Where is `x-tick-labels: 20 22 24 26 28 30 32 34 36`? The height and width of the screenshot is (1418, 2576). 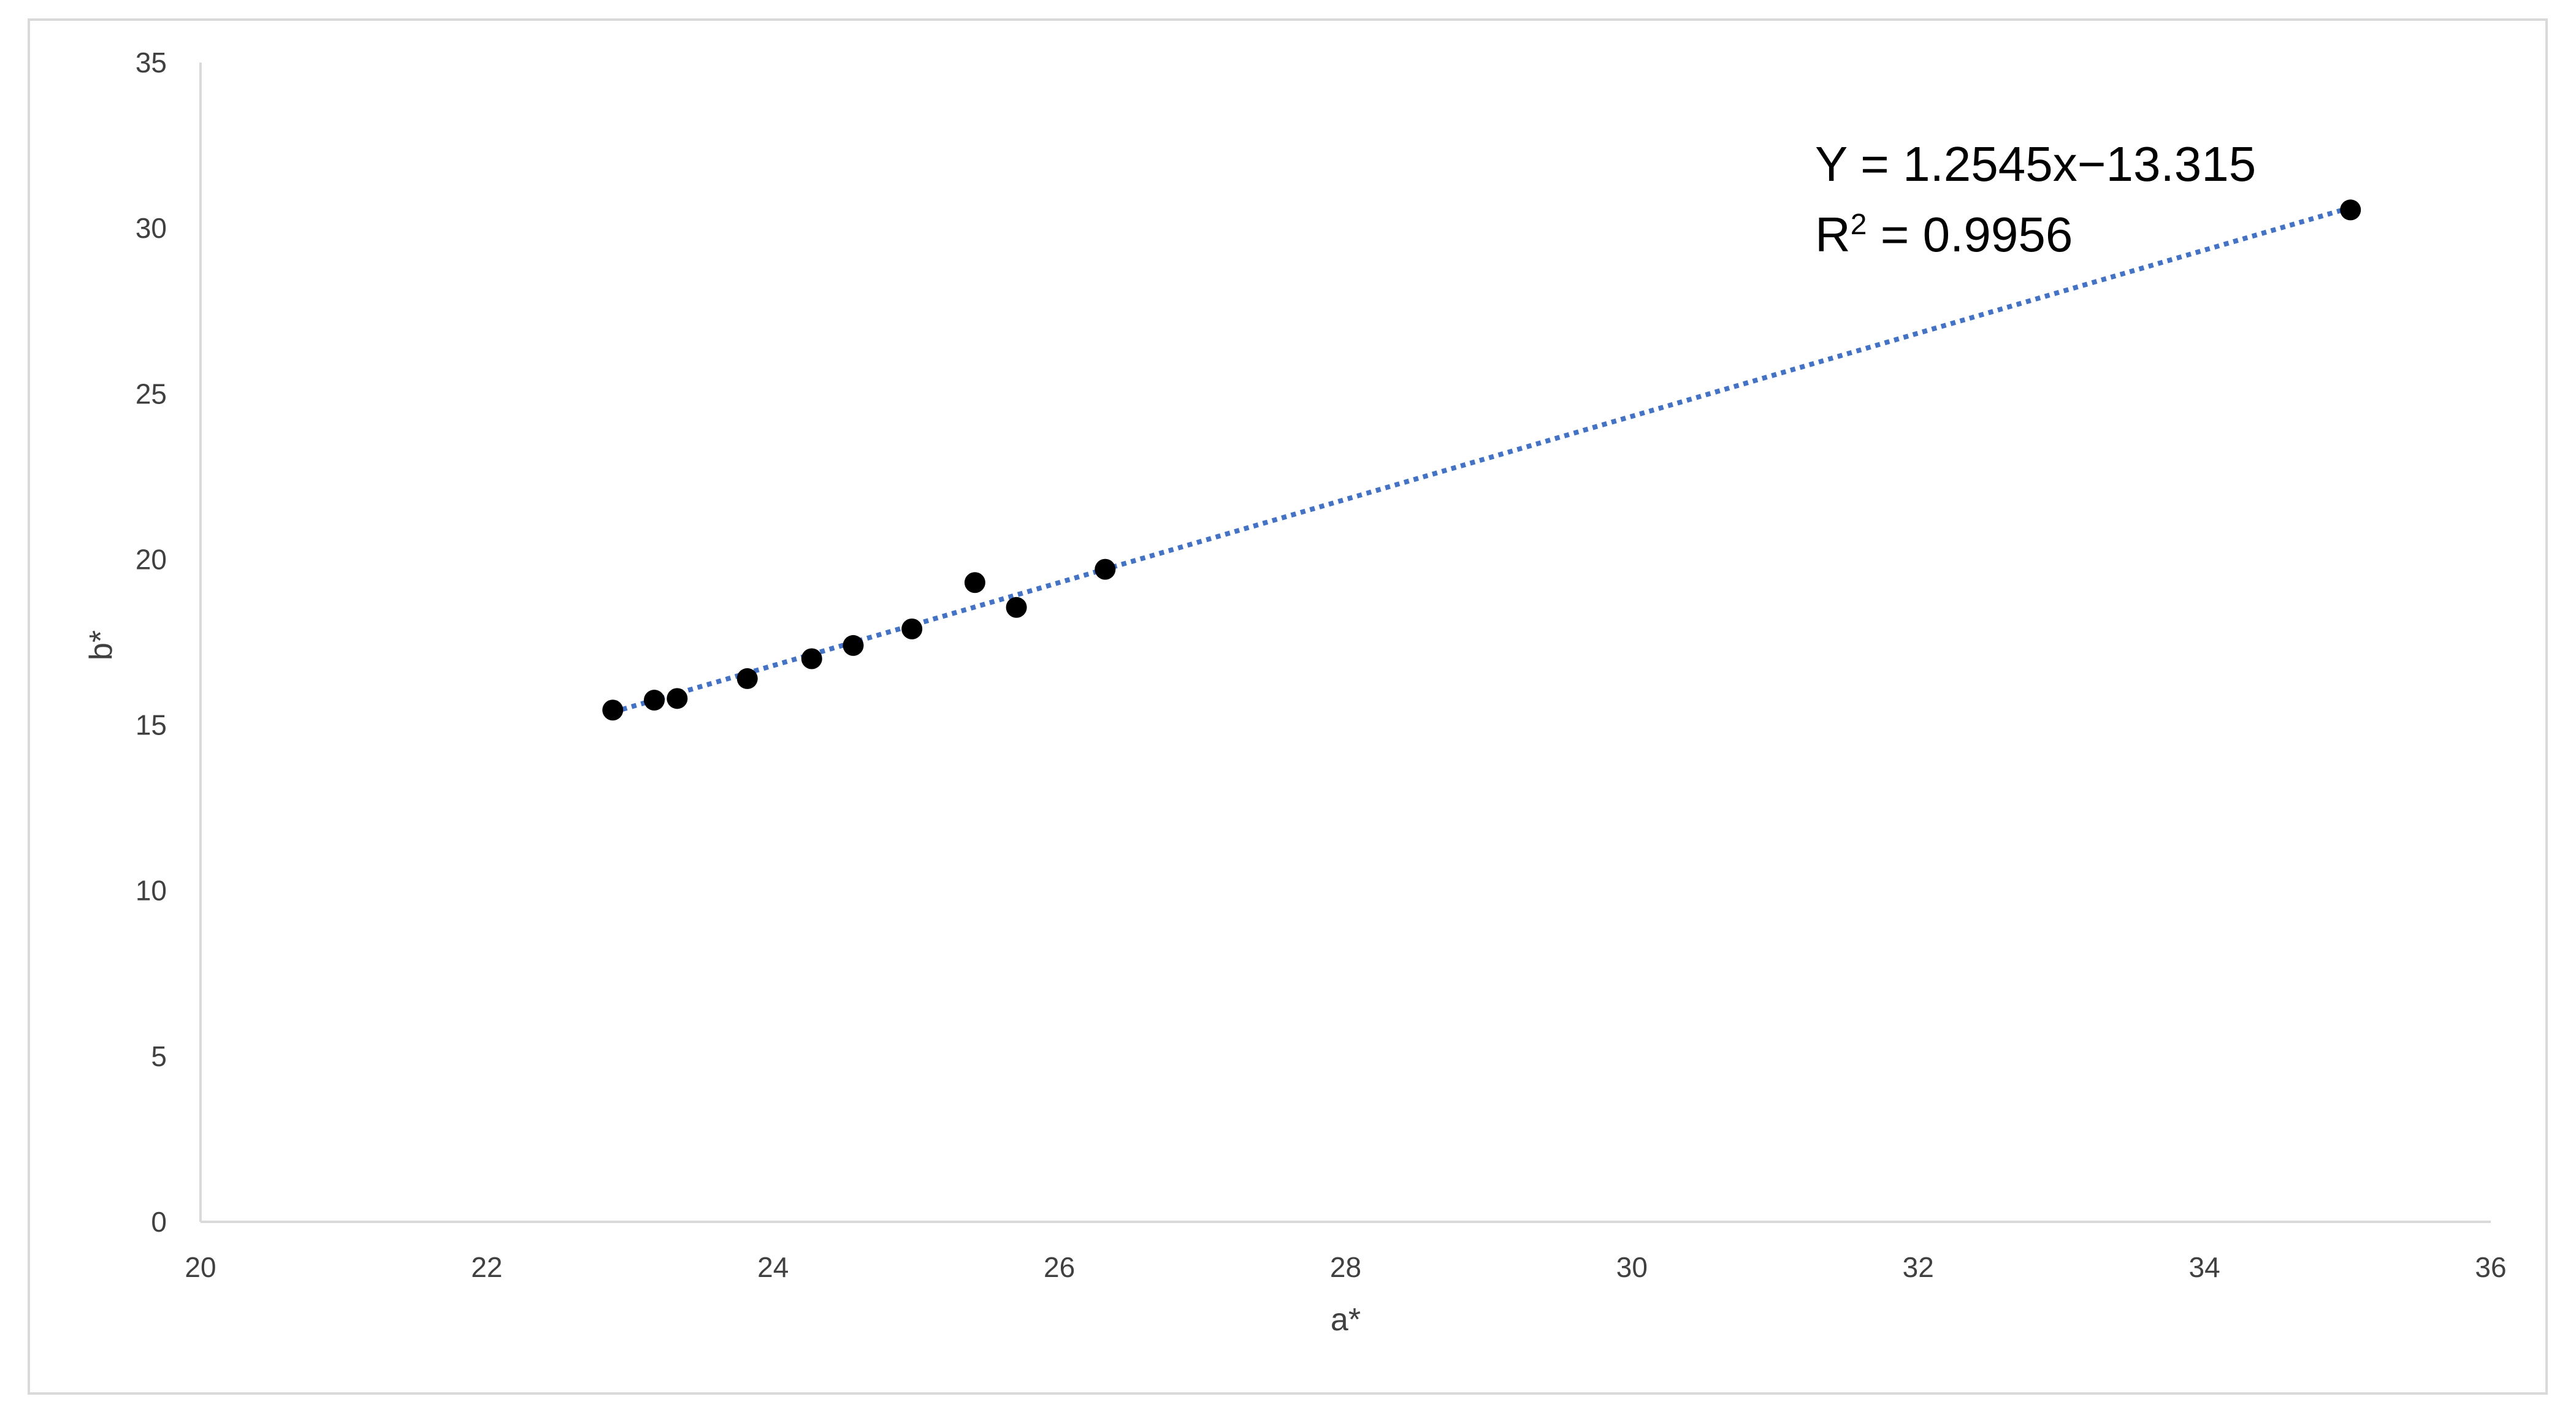
x-tick-labels: 20 22 24 26 28 30 32 34 36 is located at coordinates (1345, 1267).